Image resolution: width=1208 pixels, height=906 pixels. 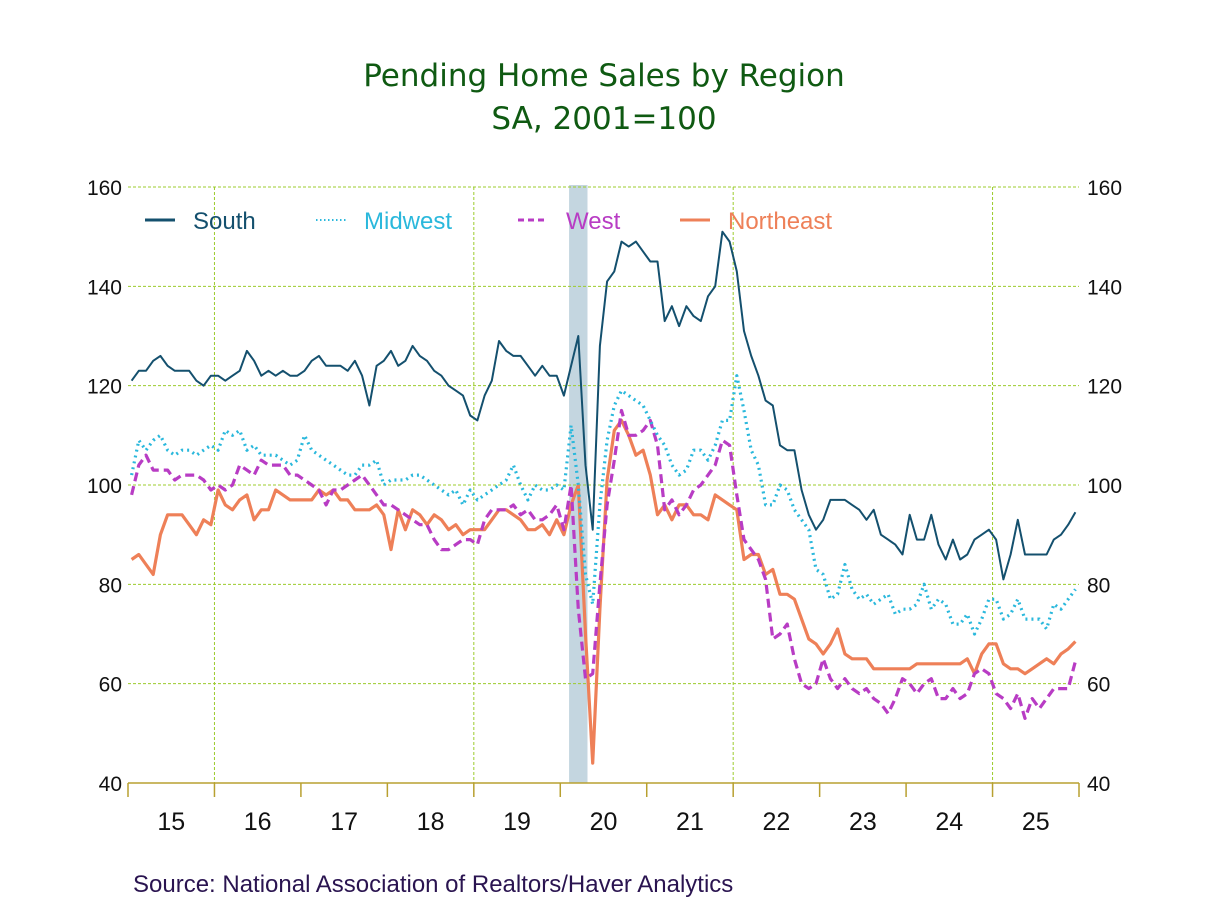 What do you see at coordinates (110, 784) in the screenshot?
I see `y-tick-label-left: 40` at bounding box center [110, 784].